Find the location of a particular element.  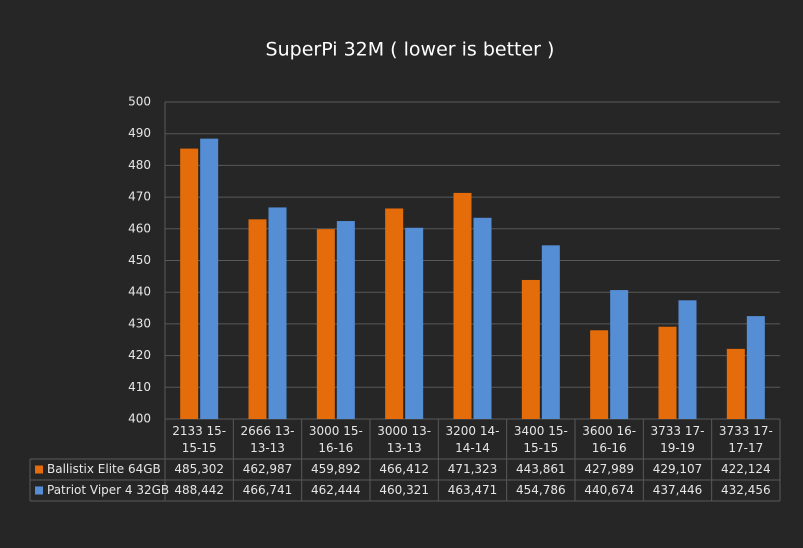

table-value: 422,124 is located at coordinates (746, 469).